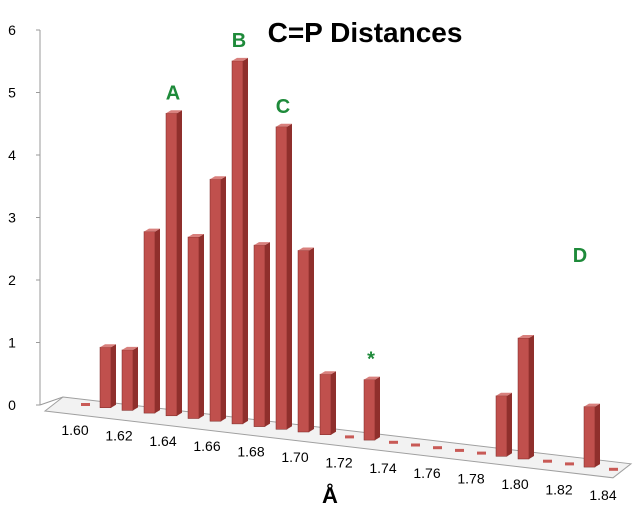 This screenshot has height=511, width=633. I want to click on wall-corner-line, so click(51, 401).